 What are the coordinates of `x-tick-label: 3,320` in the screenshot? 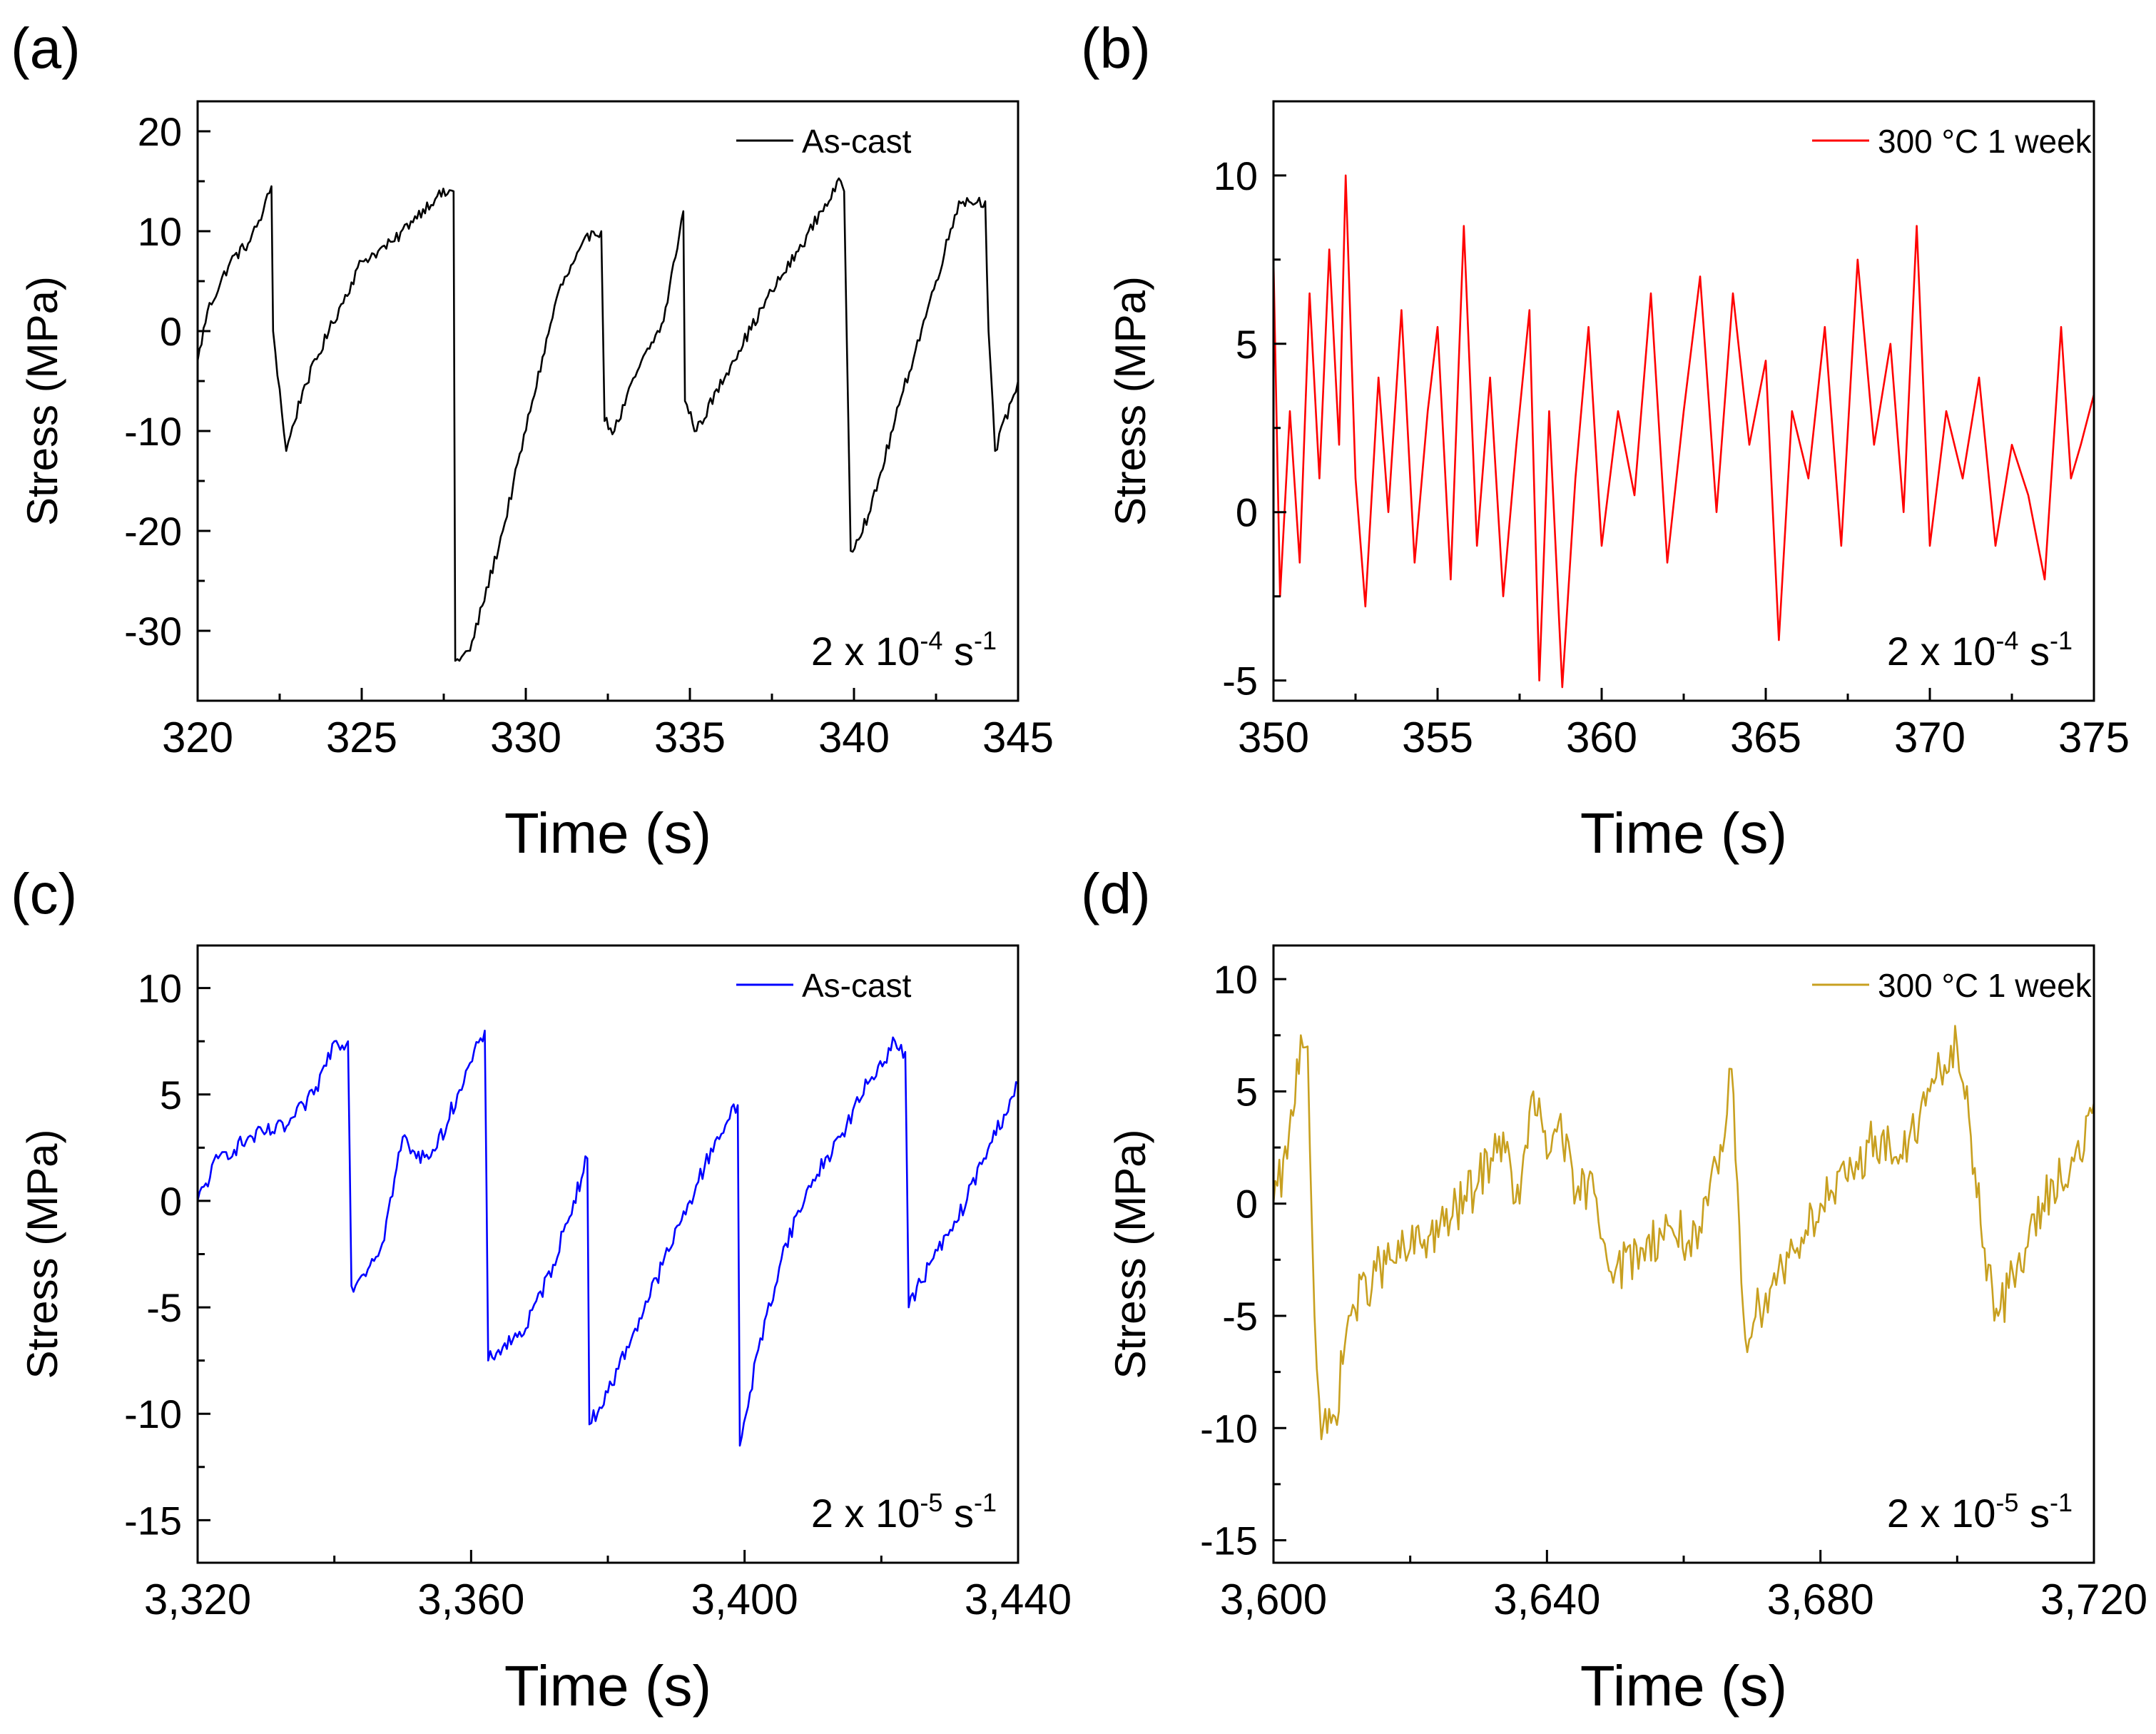 It's located at (197, 1599).